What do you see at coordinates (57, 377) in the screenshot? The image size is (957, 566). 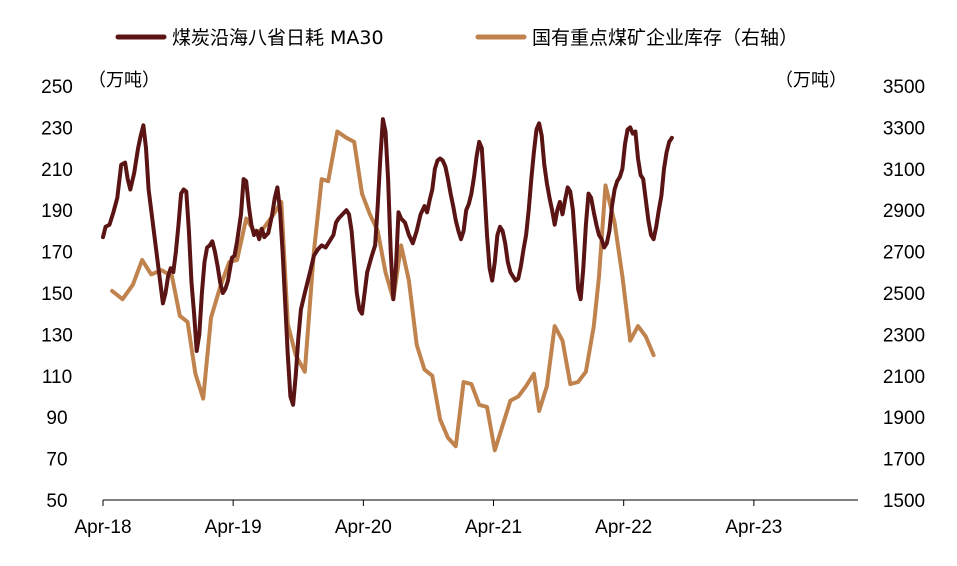 I see `y-left-tick-label: 110` at bounding box center [57, 377].